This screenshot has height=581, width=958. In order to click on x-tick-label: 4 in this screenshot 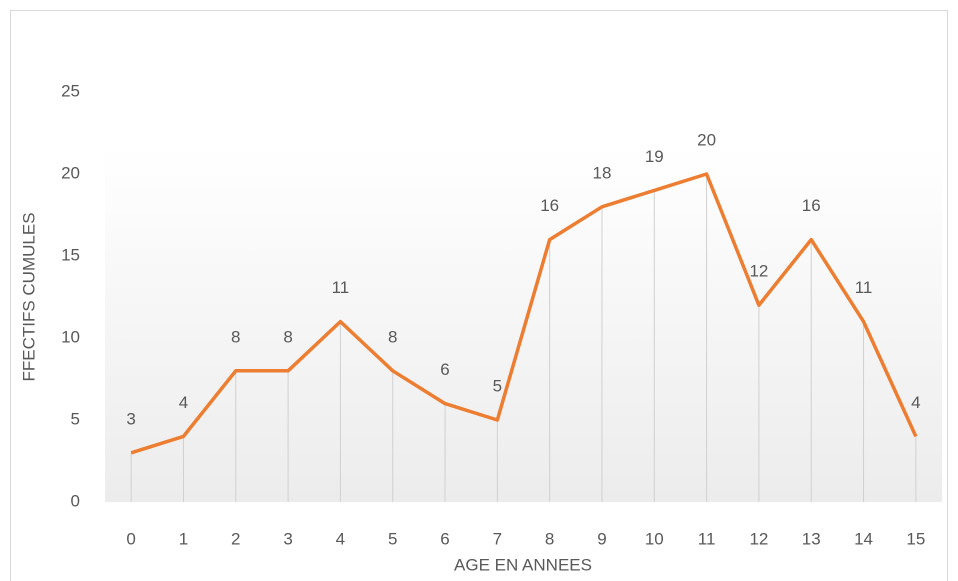, I will do `click(340, 538)`.